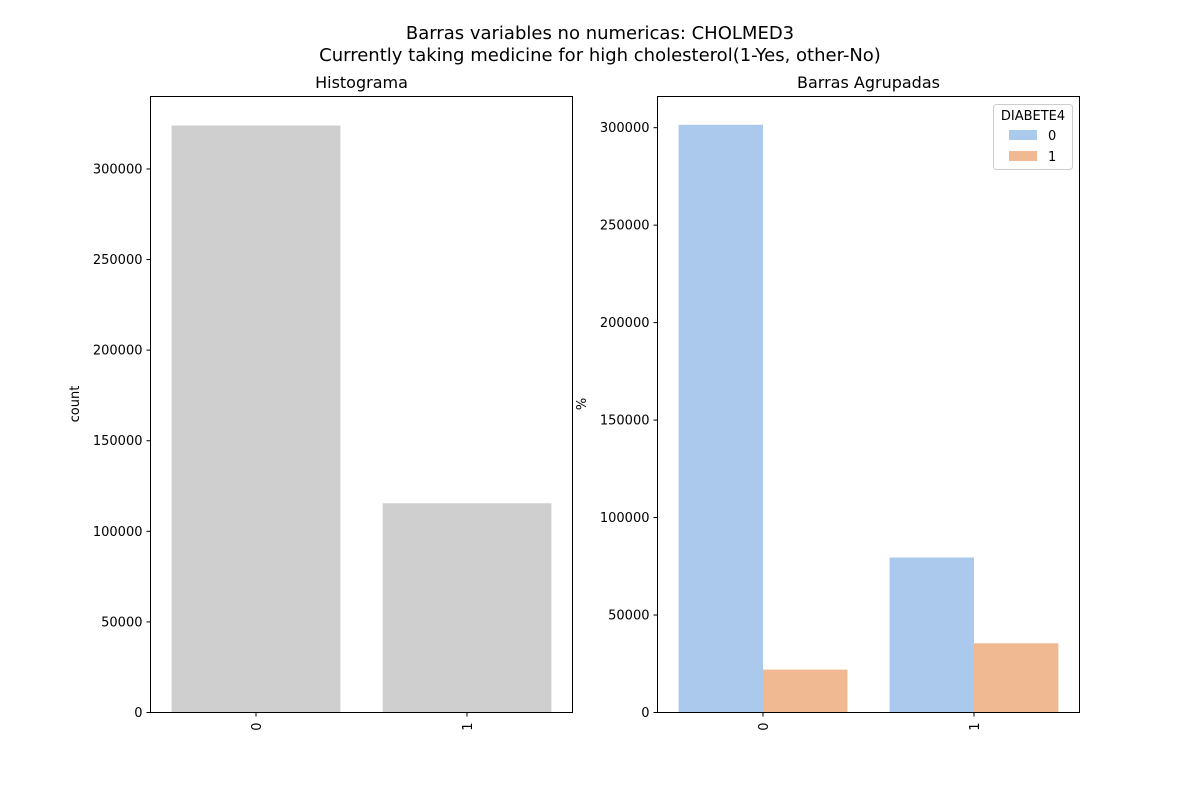 The image size is (1200, 800). Describe the element at coordinates (931, 635) in the screenshot. I see `grouped-bar-cat1-series0` at that location.